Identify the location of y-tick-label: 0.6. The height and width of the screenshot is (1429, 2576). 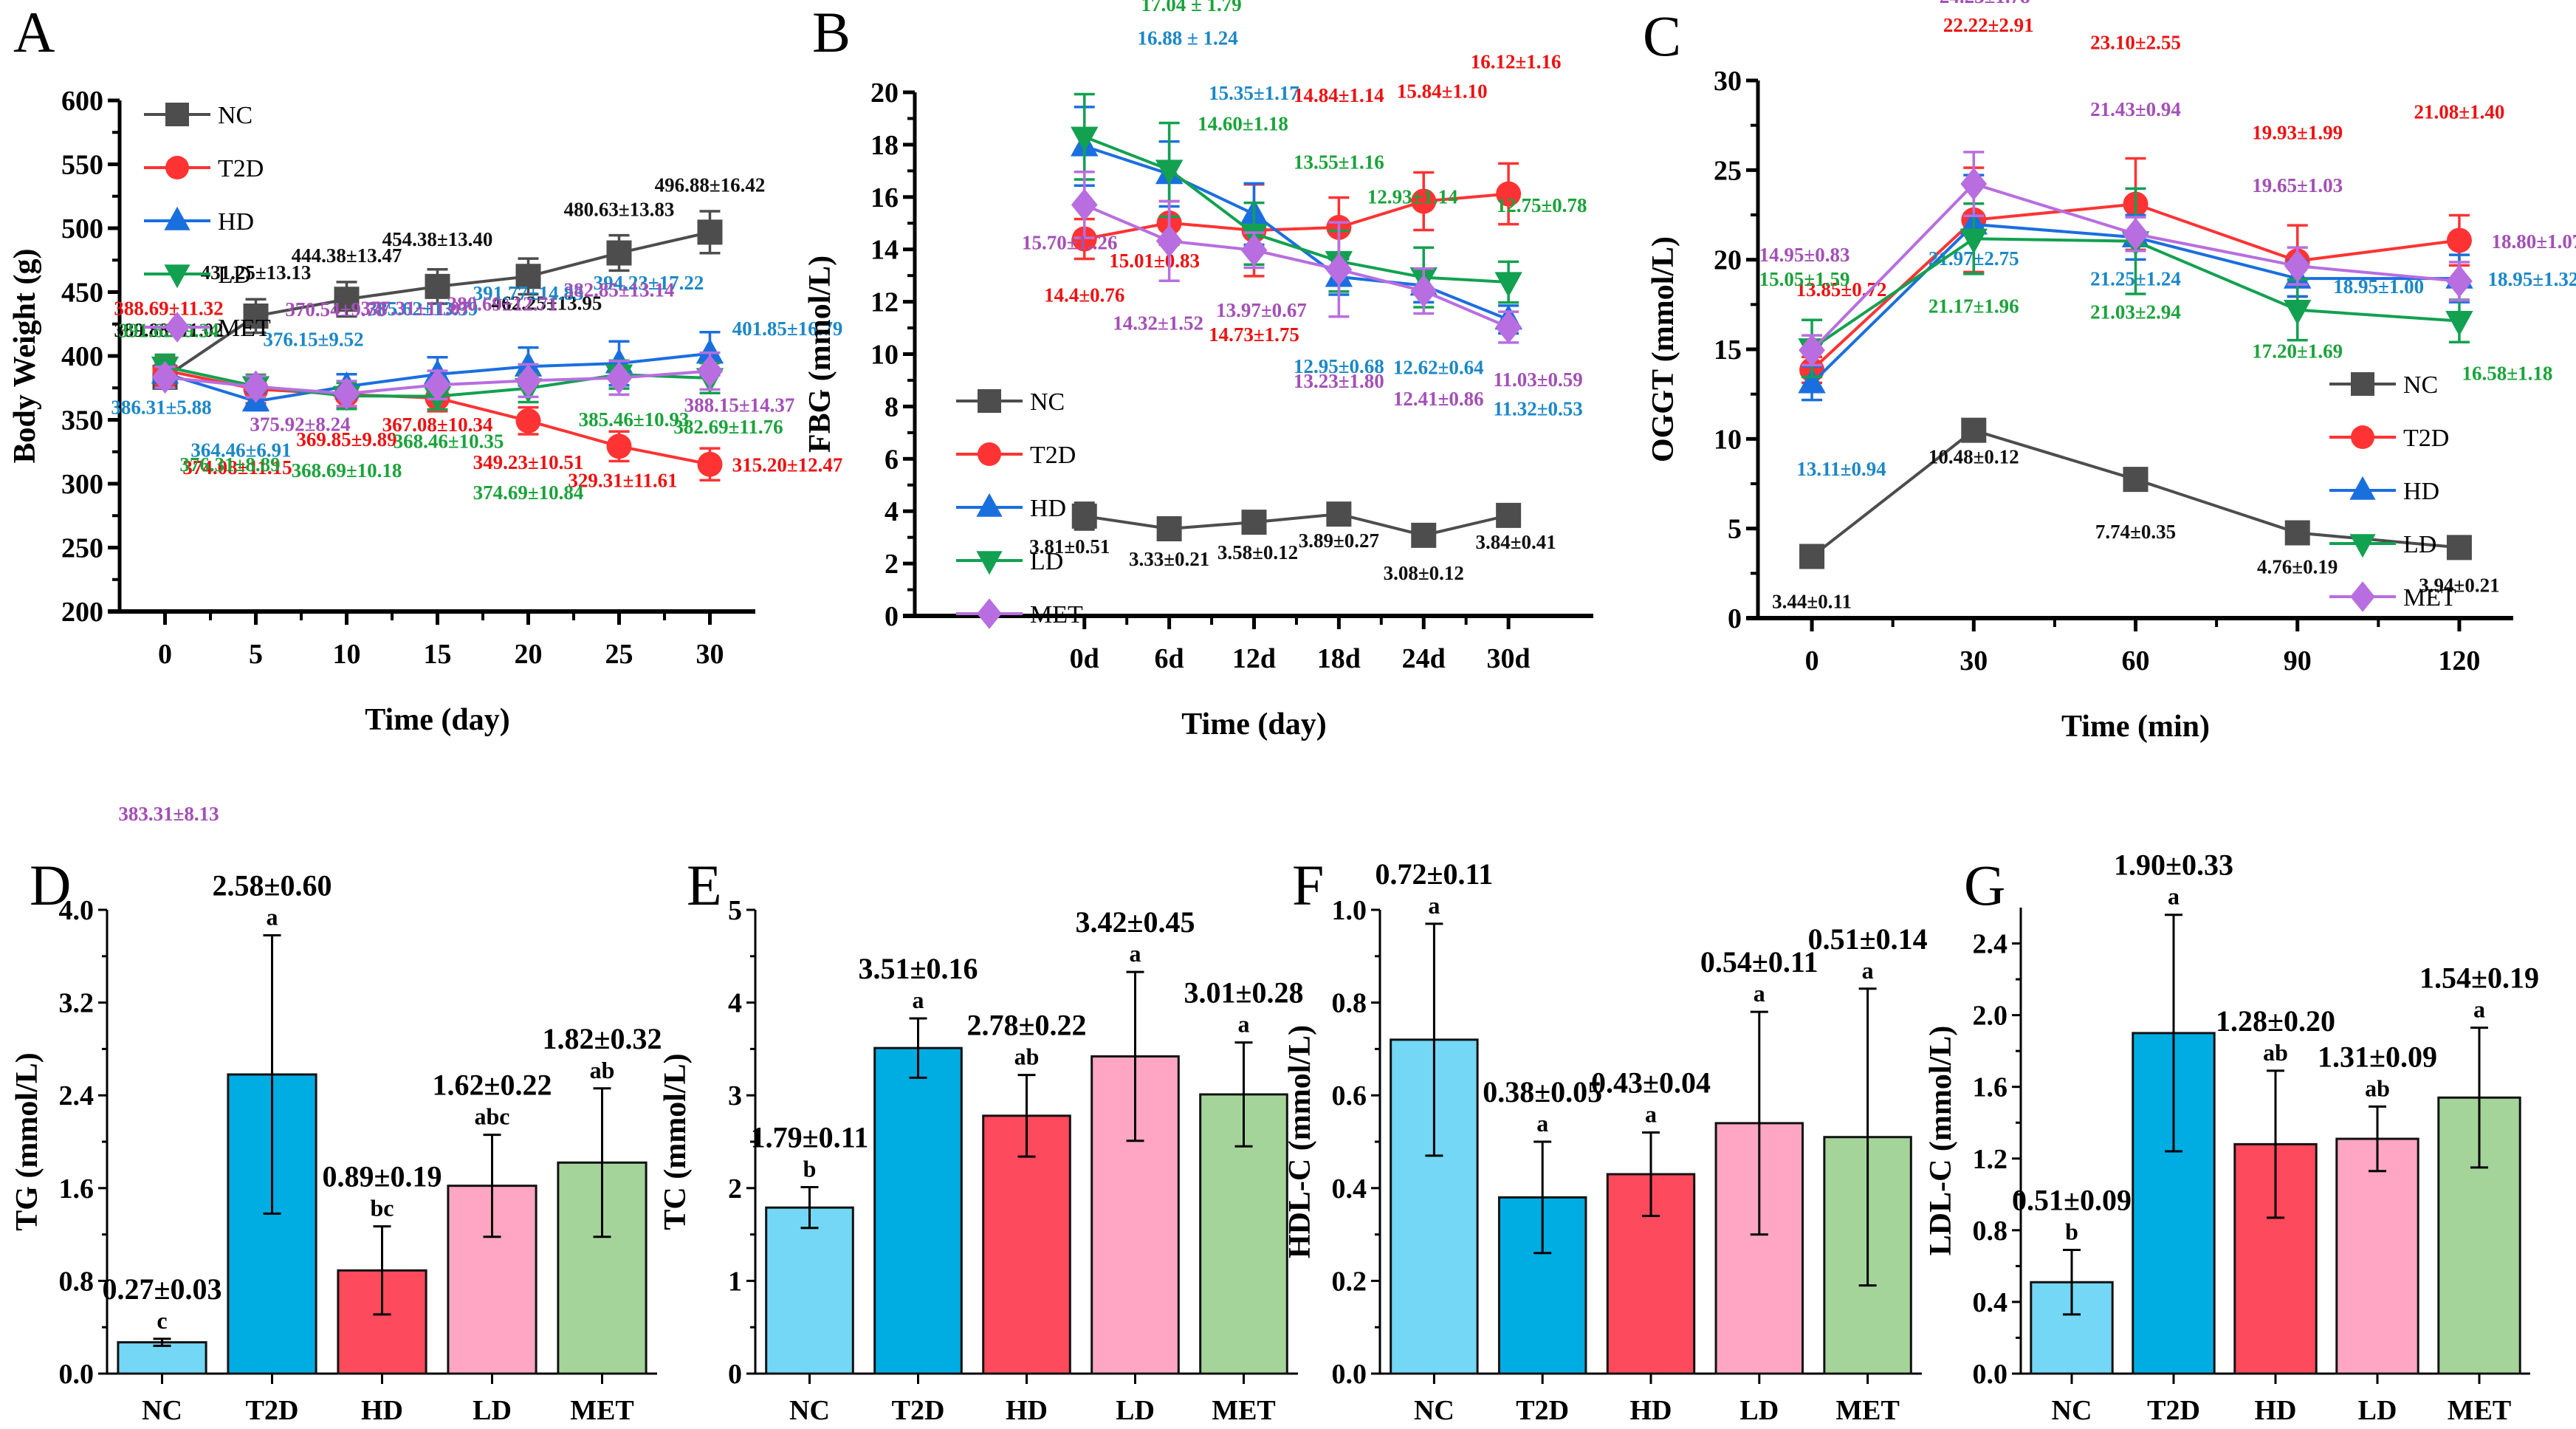
(1349, 1095).